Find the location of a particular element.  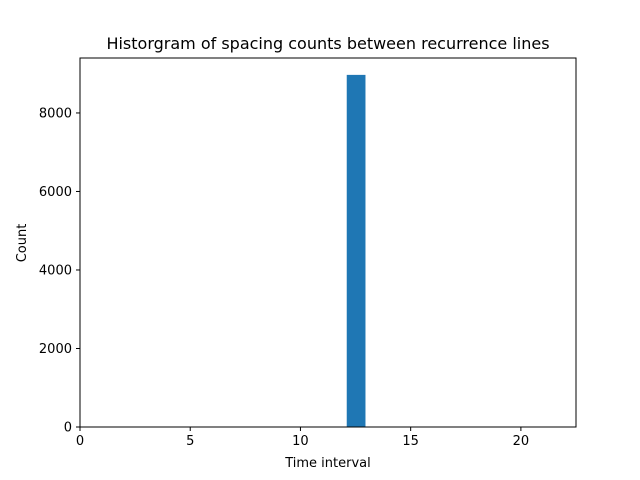

y-tick-label: 8000 is located at coordinates (55, 113).